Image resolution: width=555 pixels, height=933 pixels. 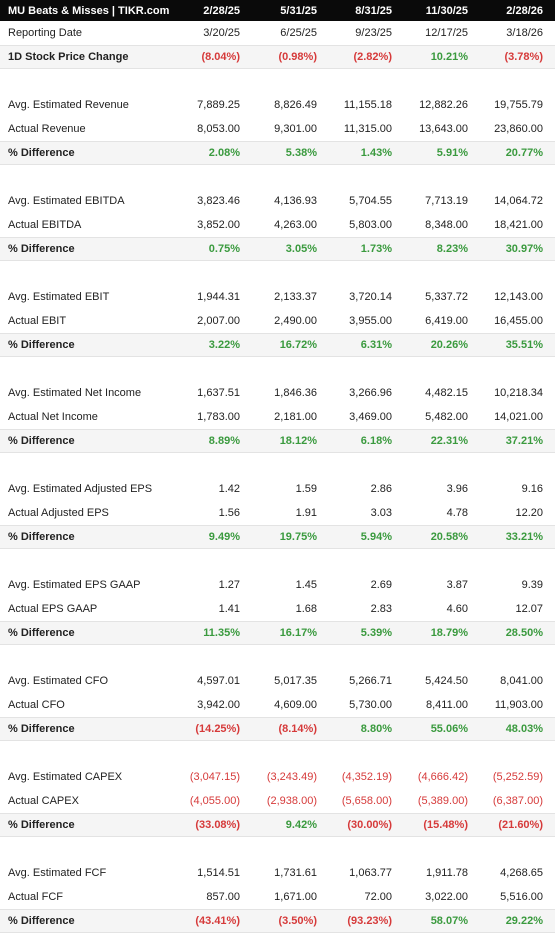 What do you see at coordinates (376, 633) in the screenshot?
I see `value-cell: 5.39%` at bounding box center [376, 633].